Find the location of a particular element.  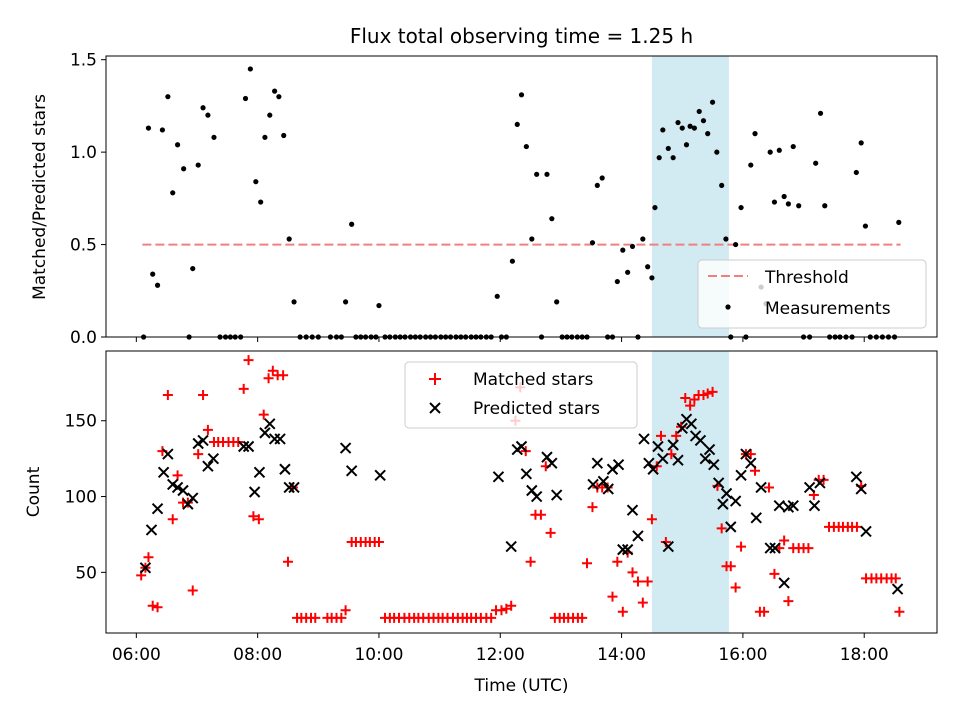

legend-predicted-label: Predicted stars is located at coordinates (536, 409).